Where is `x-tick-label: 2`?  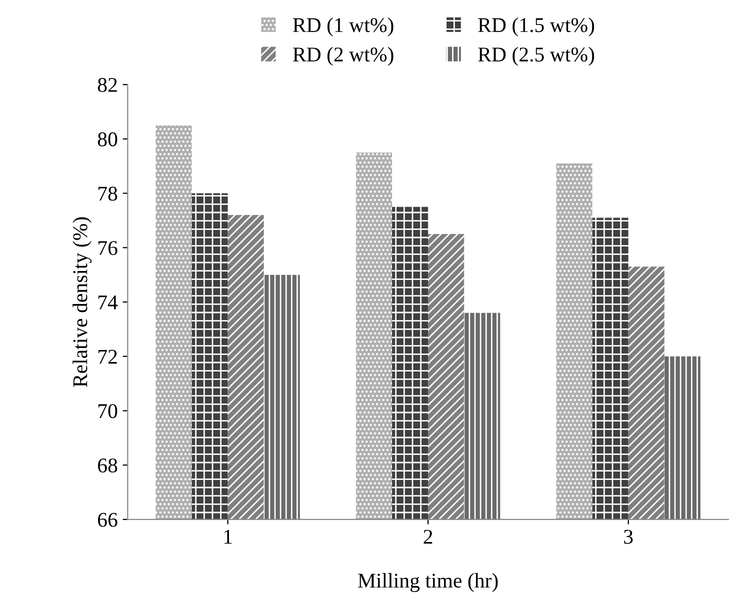 x-tick-label: 2 is located at coordinates (428, 537).